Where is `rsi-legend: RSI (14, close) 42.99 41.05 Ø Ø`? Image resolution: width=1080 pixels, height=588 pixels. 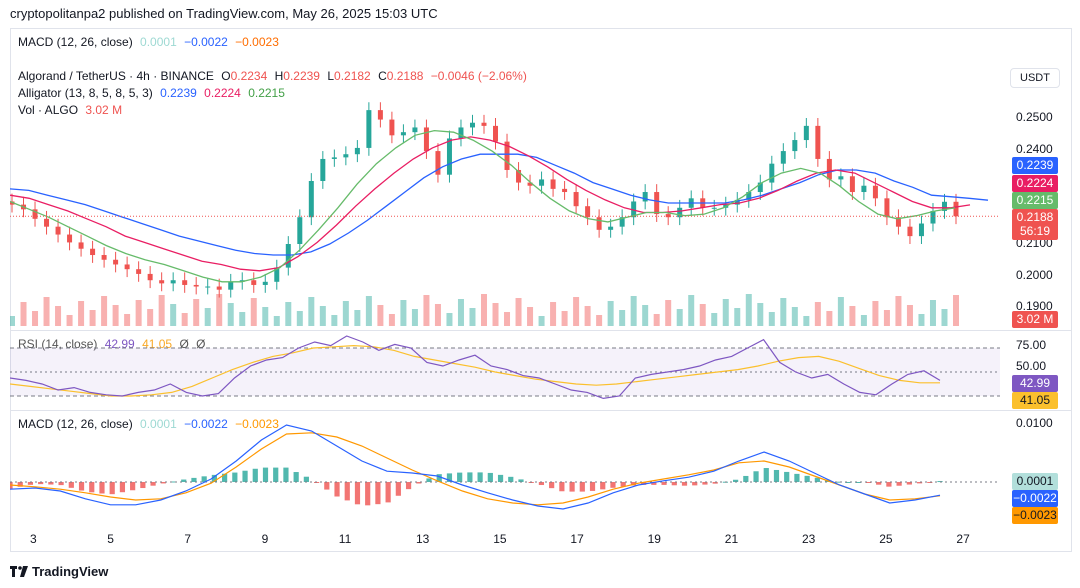 rsi-legend: RSI (14, close) 42.99 41.05 Ø Ø is located at coordinates (113, 344).